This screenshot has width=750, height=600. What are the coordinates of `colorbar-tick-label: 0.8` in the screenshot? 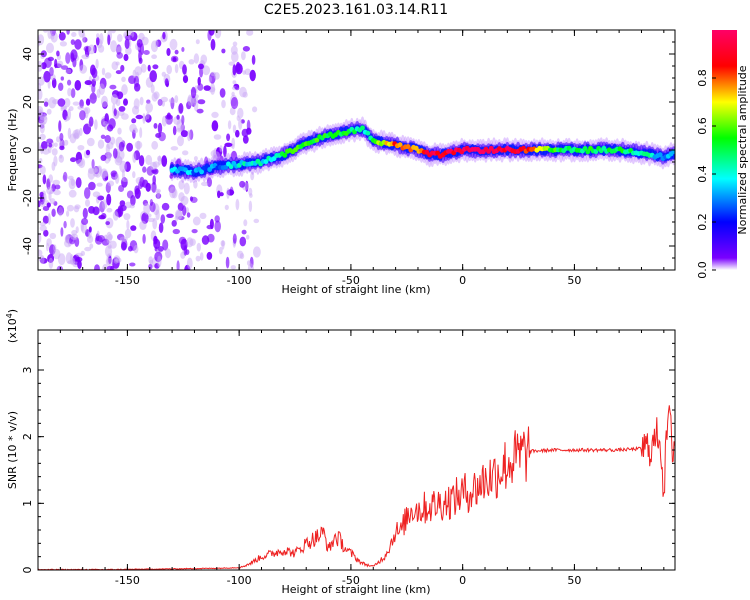 It's located at (702, 78).